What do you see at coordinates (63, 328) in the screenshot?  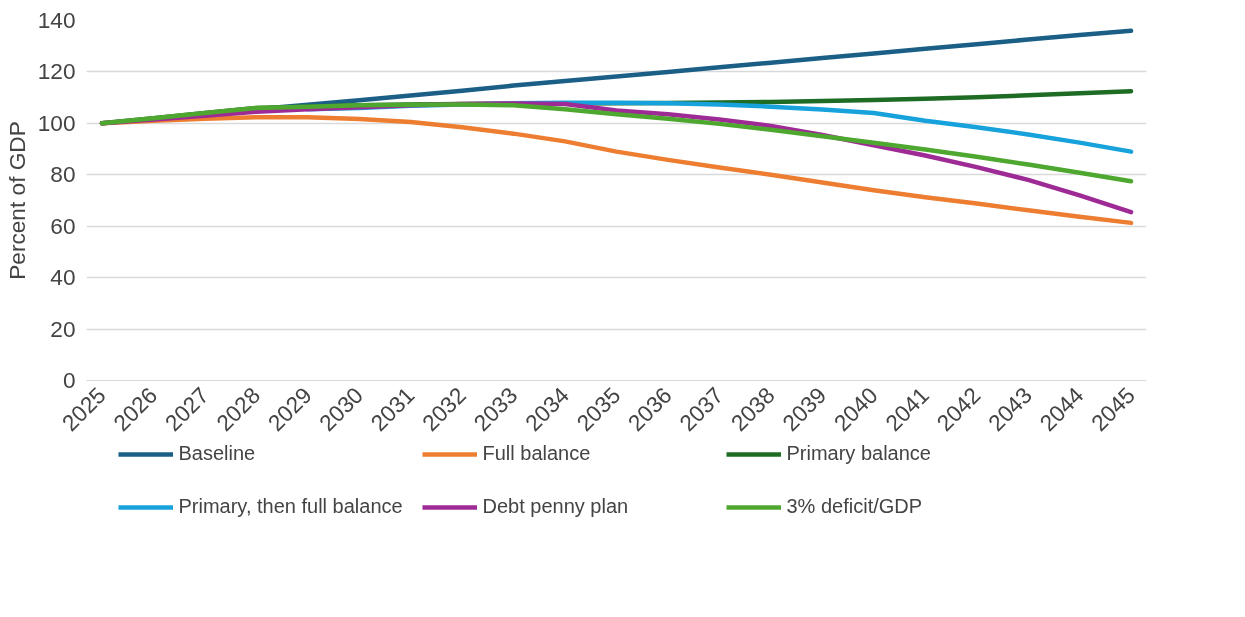 I see `y-tick-label: 20` at bounding box center [63, 328].